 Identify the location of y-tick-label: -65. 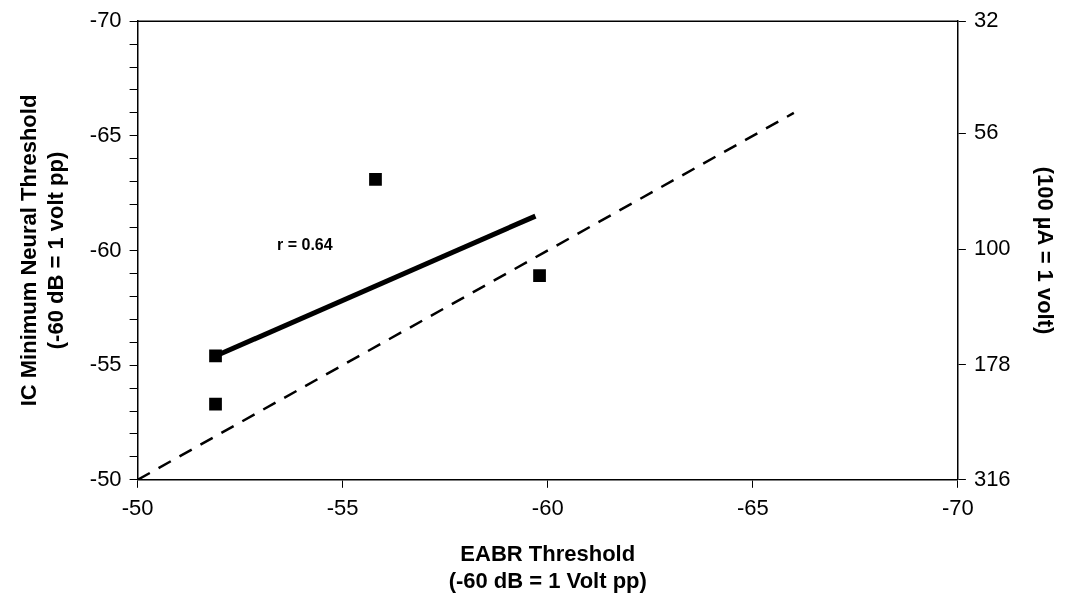
(105, 134).